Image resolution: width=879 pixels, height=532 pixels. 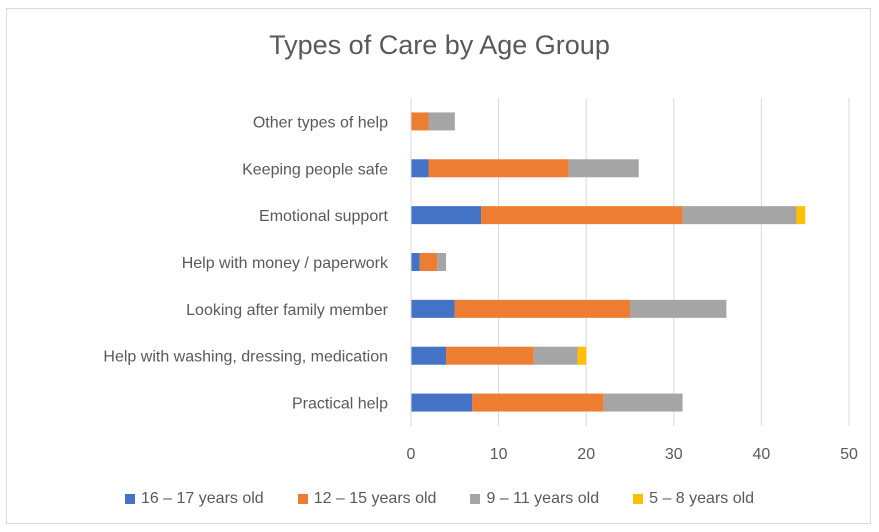 What do you see at coordinates (340, 404) in the screenshot?
I see `category-label: Practical help` at bounding box center [340, 404].